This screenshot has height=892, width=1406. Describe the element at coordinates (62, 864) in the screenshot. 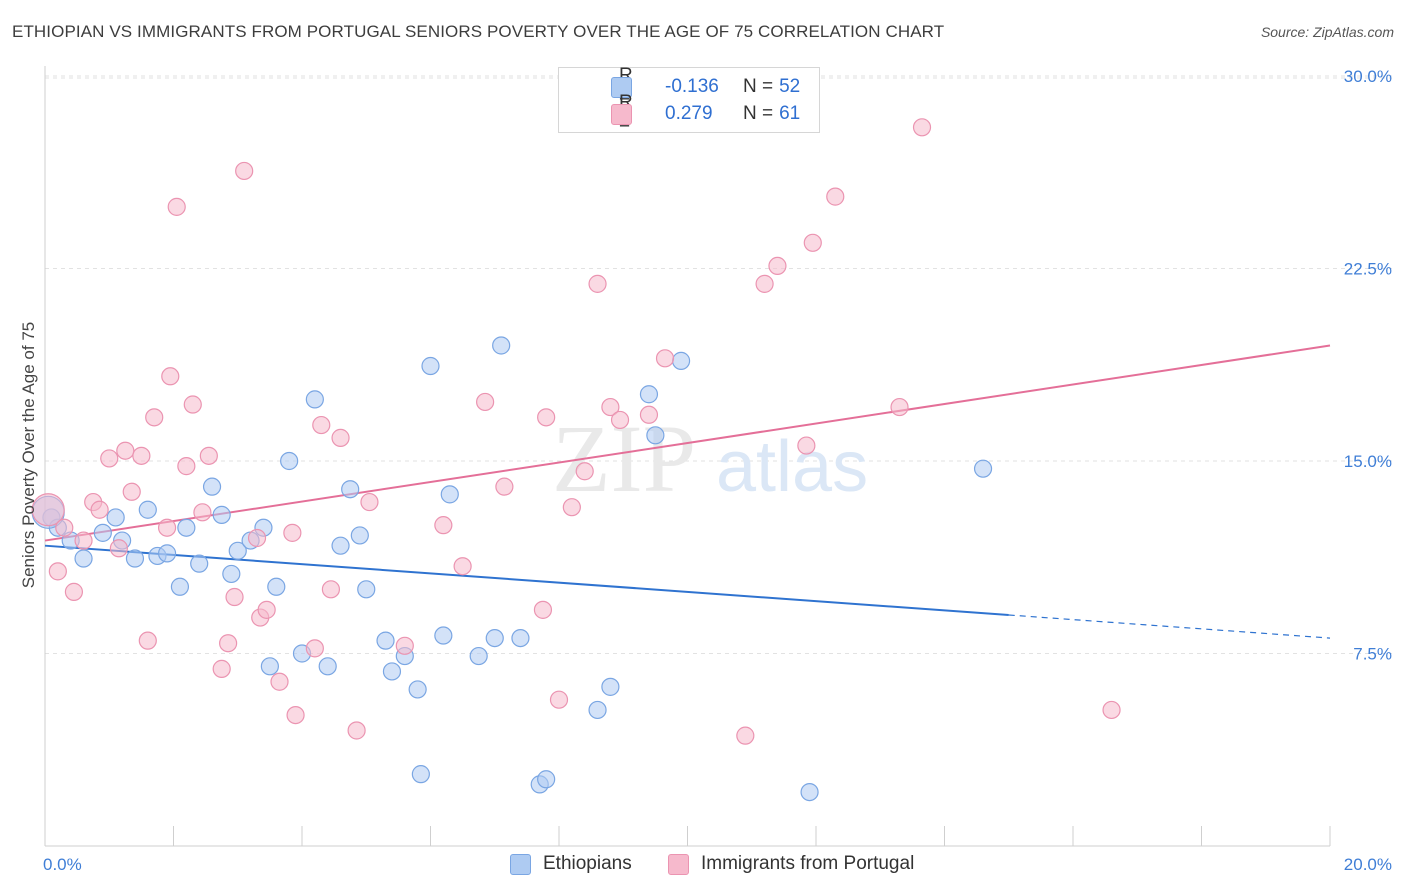

I see `x-tick-label: 0.0%` at that location.